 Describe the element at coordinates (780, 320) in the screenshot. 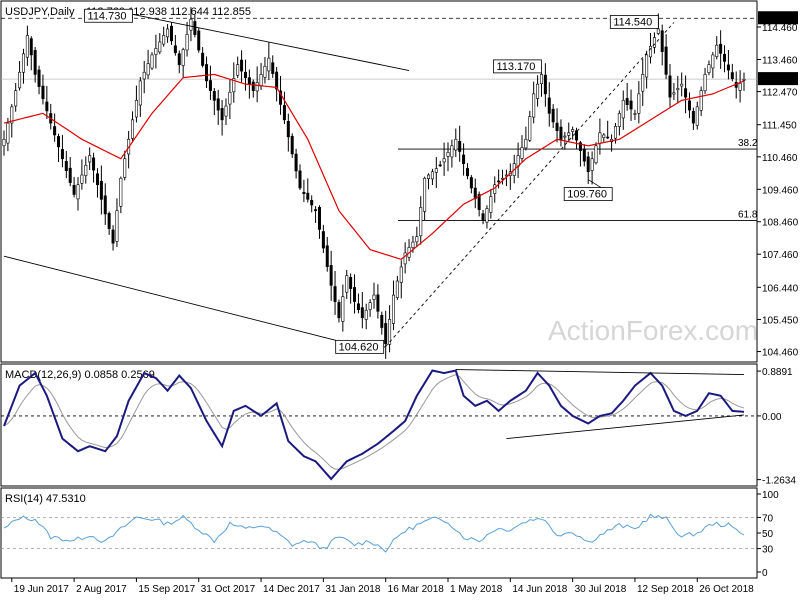

I see `price-y-tick-label: 105.450` at that location.